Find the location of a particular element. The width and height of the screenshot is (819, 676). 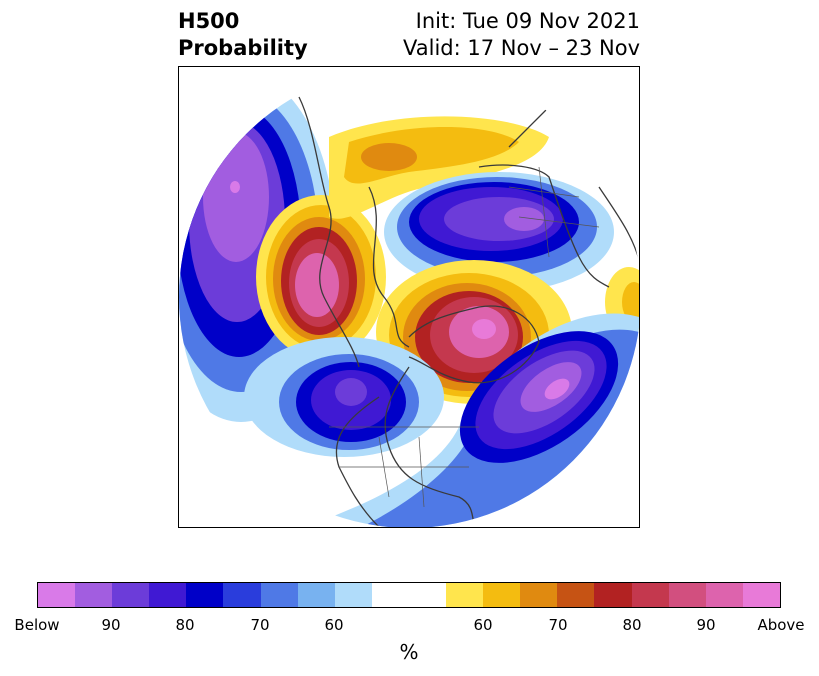

anomaly-below-canada is located at coordinates (344, 397).